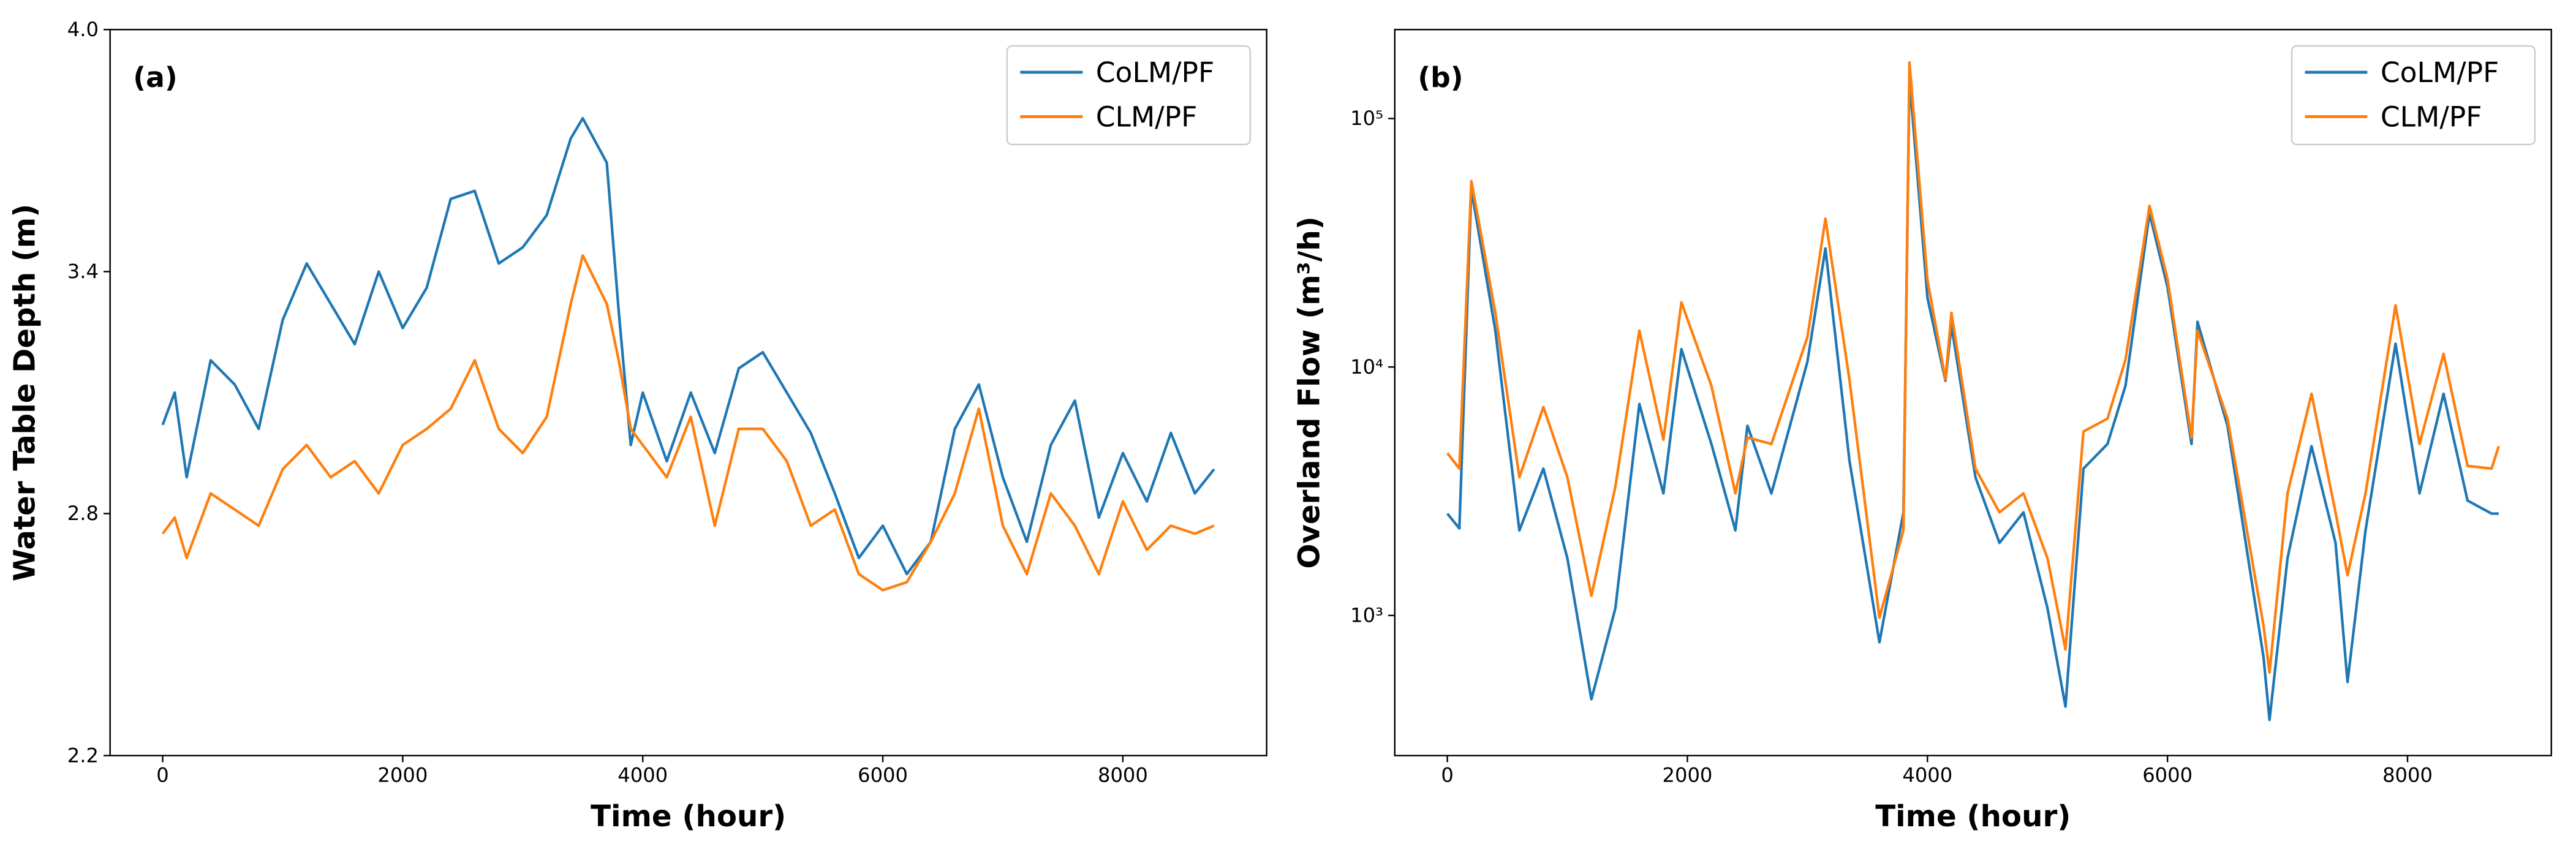 Image resolution: width=2576 pixels, height=852 pixels. Describe the element at coordinates (83, 513) in the screenshot. I see `y-tick-label: 2.8` at that location.